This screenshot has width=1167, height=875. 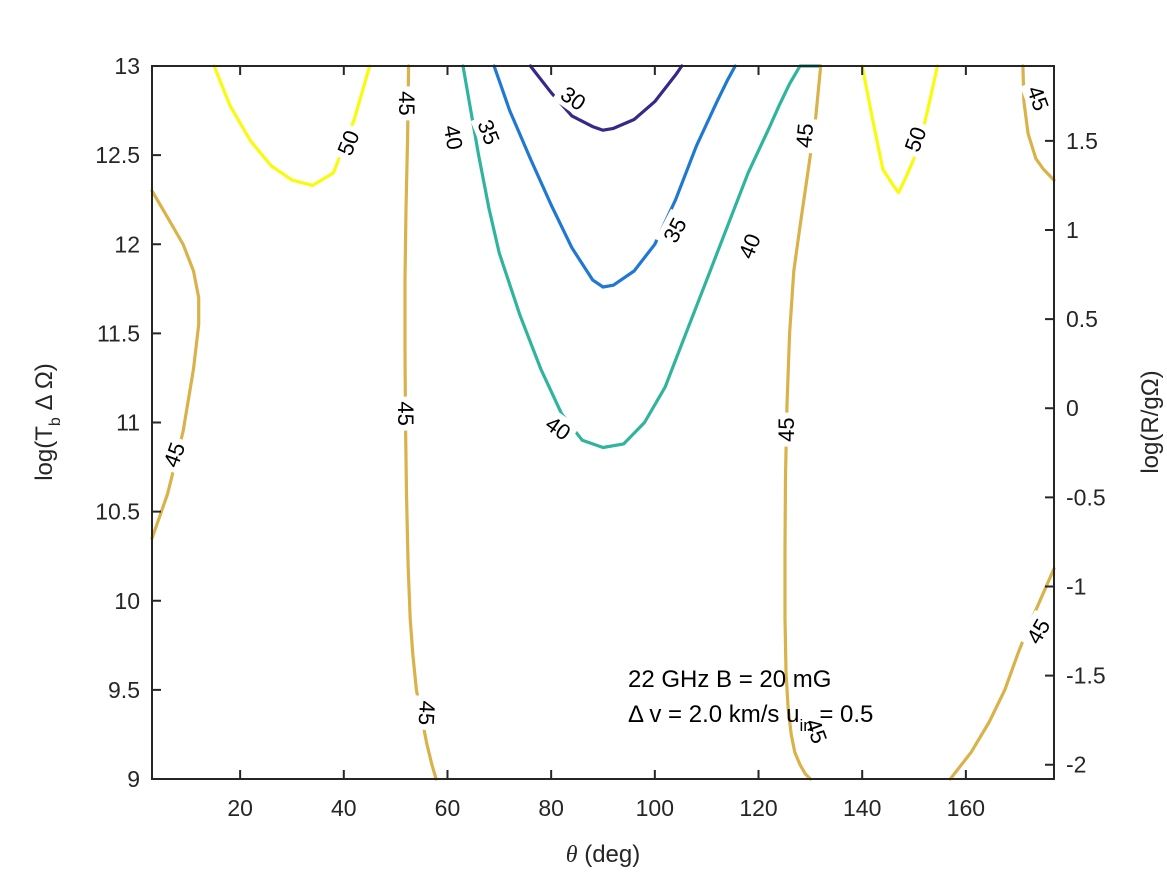 What do you see at coordinates (1150, 421) in the screenshot?
I see `y2-axis-label: log(R/gΩ)` at bounding box center [1150, 421].